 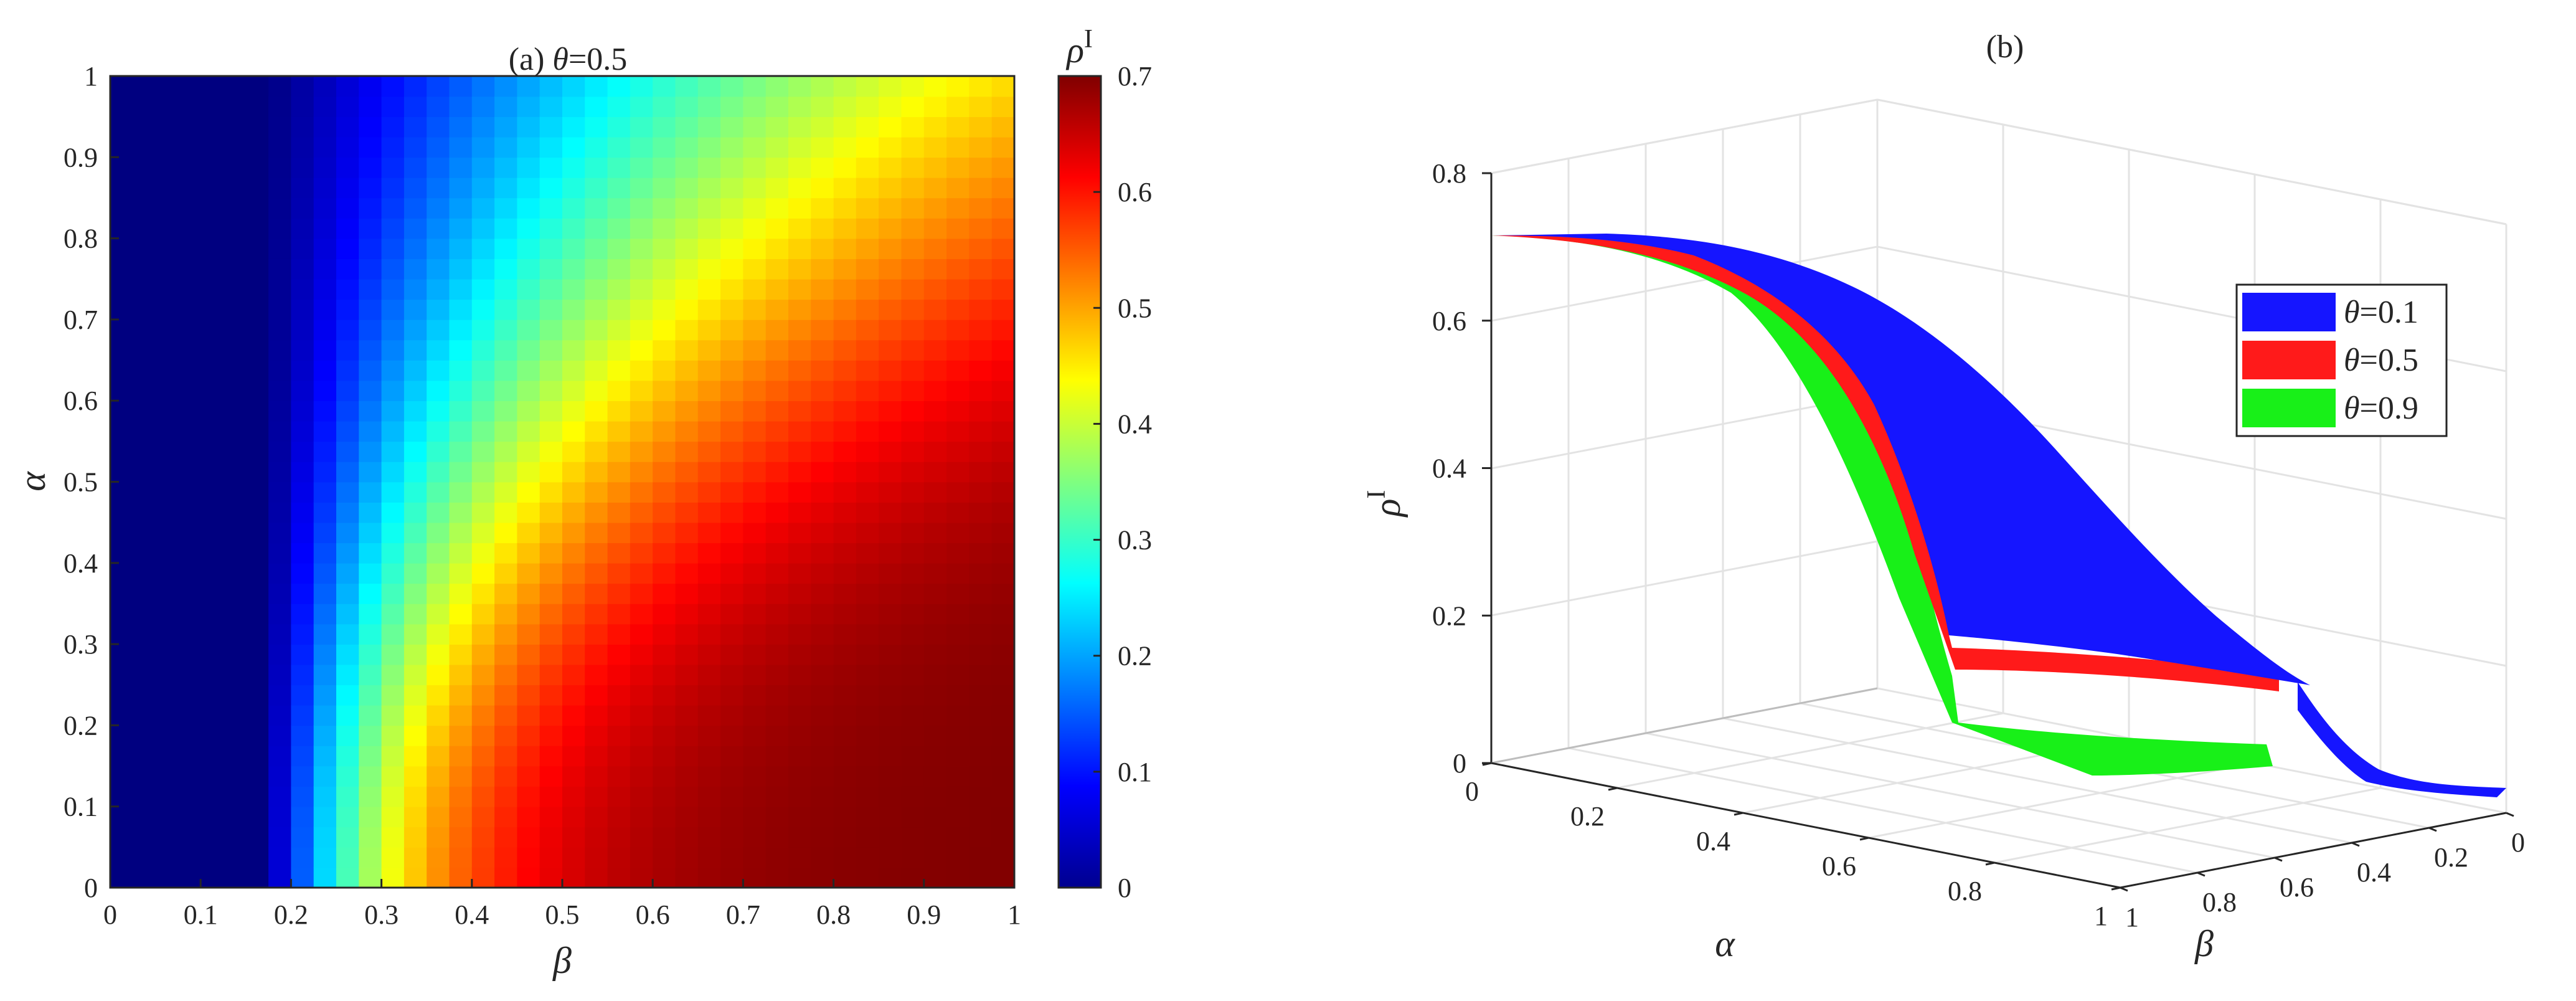 What do you see at coordinates (833, 914) in the screenshot?
I see `heatmap-xtick-label: 0.8` at bounding box center [833, 914].